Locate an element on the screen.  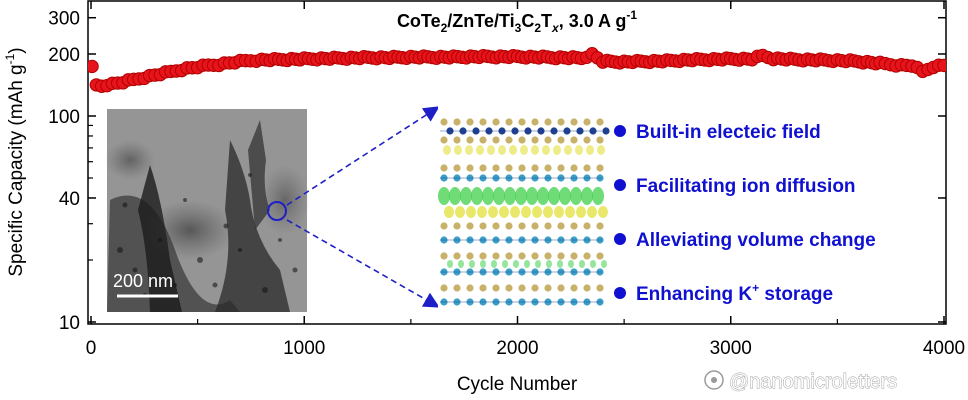
data-series is located at coordinates (517, 70).